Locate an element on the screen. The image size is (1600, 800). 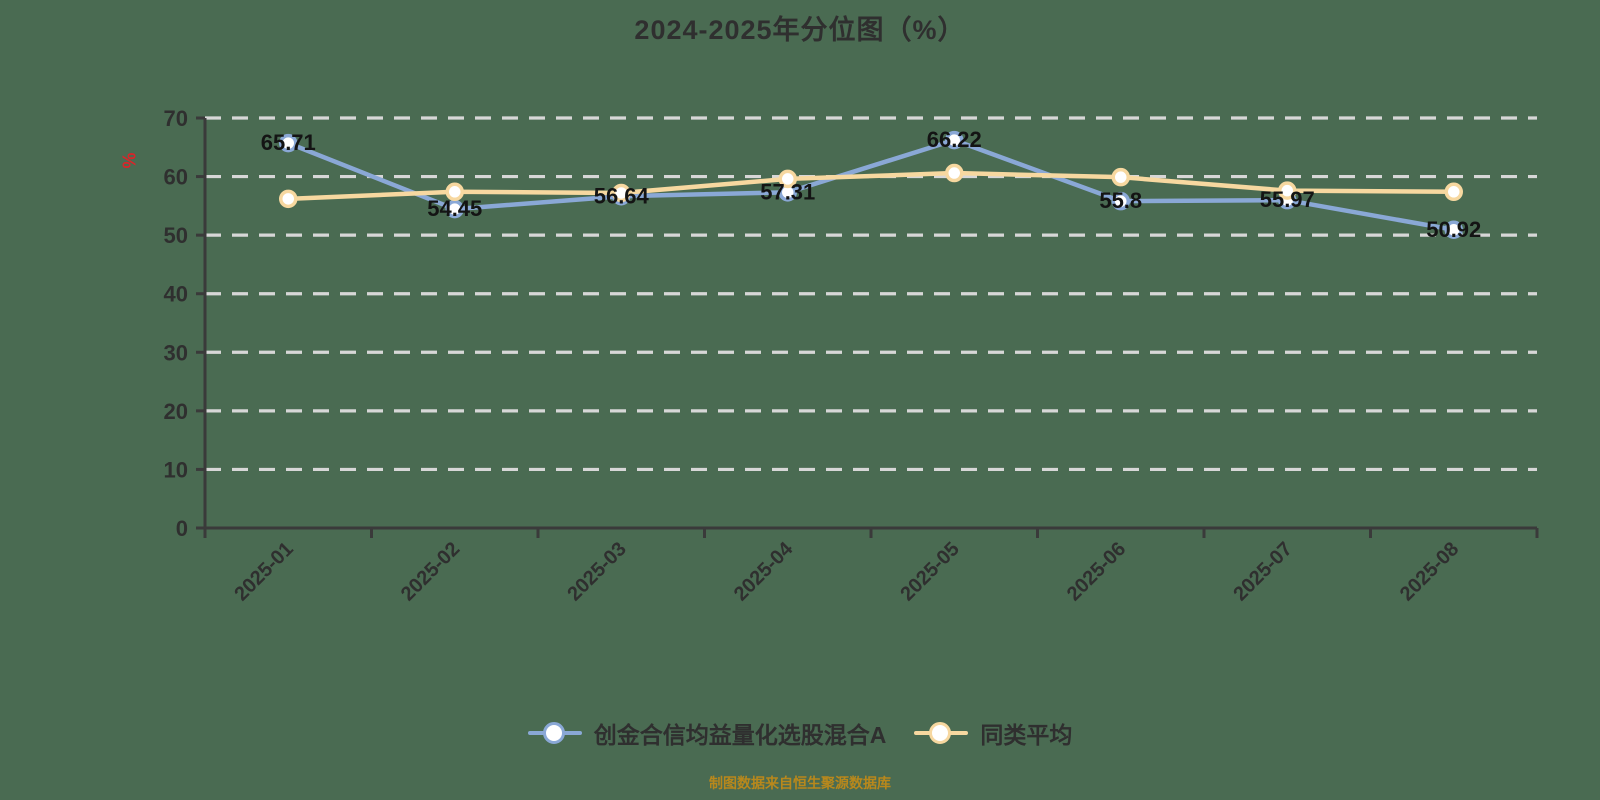
y-tick-label-60: 60 is located at coordinates (176, 177).